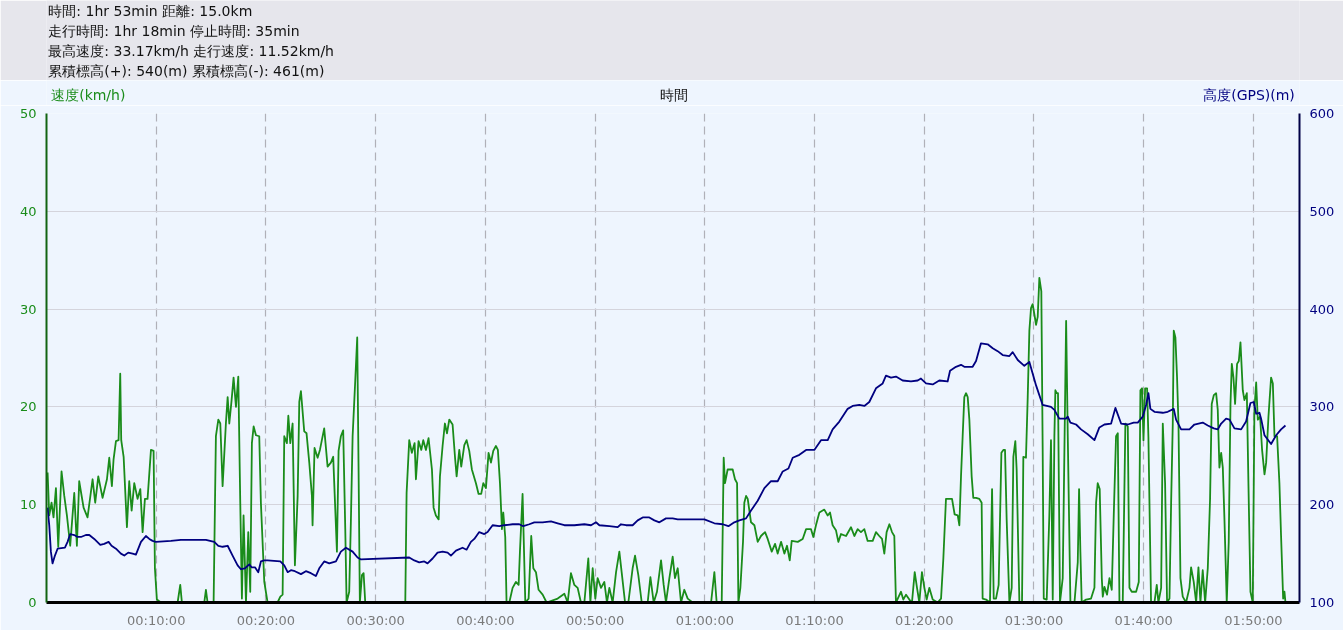 This screenshot has height=630, width=1343. I want to click on y-tick-label: 30, so click(28, 309).